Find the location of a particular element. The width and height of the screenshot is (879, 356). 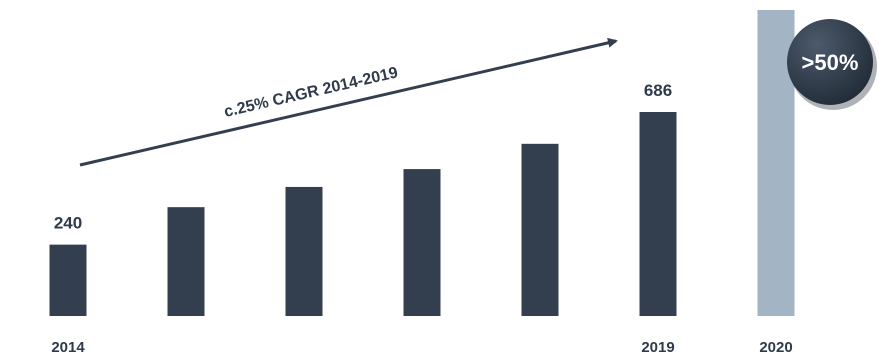

bar-2019 is located at coordinates (658, 214).